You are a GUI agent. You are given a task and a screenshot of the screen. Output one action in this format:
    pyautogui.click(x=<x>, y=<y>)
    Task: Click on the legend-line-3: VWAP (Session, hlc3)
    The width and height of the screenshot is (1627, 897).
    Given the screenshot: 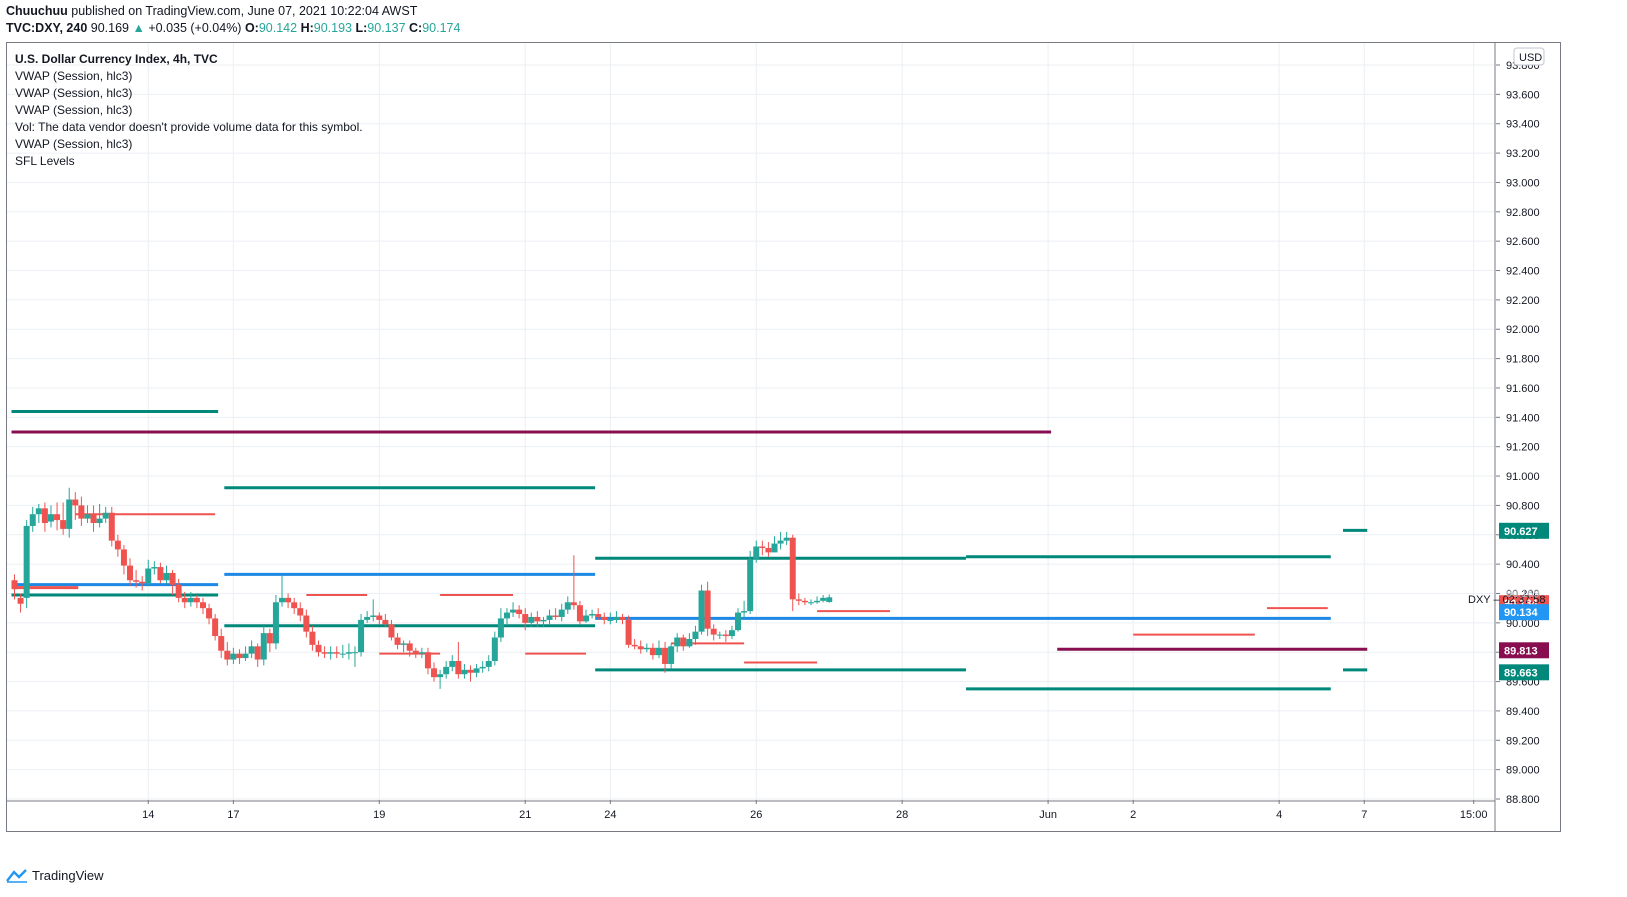 What is the action you would take?
    pyautogui.click(x=74, y=110)
    